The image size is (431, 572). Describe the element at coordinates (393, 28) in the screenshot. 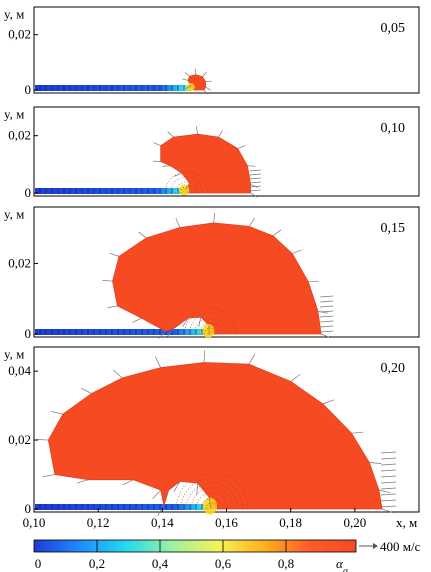

I see `time-label: 0,05` at that location.